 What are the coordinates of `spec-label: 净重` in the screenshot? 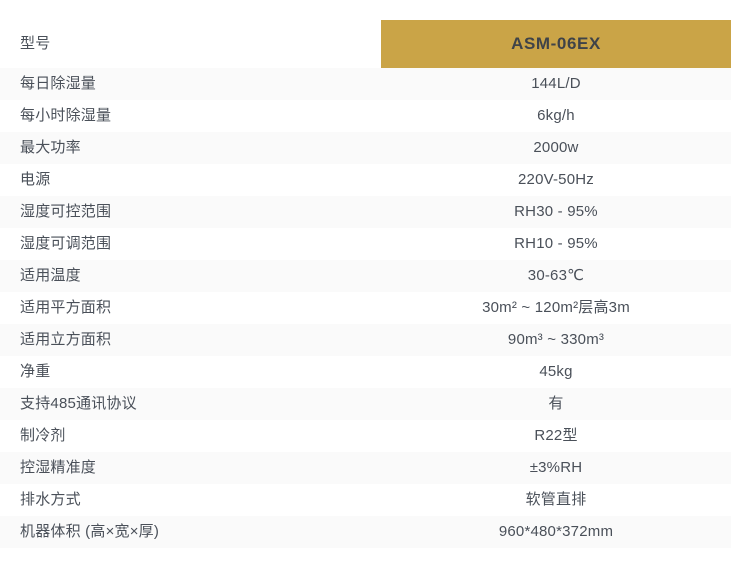 It's located at (35, 371).